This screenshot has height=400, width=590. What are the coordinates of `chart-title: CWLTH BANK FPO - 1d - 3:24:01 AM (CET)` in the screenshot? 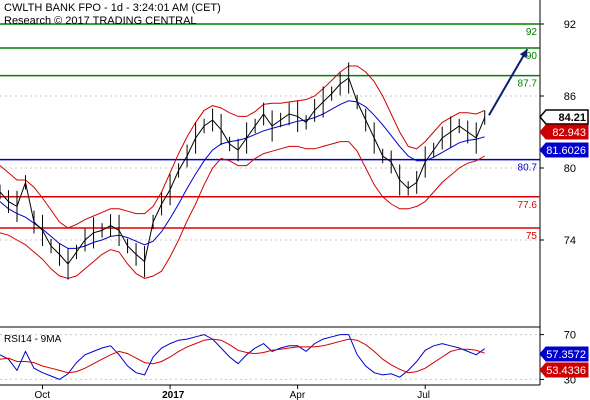 It's located at (112, 8).